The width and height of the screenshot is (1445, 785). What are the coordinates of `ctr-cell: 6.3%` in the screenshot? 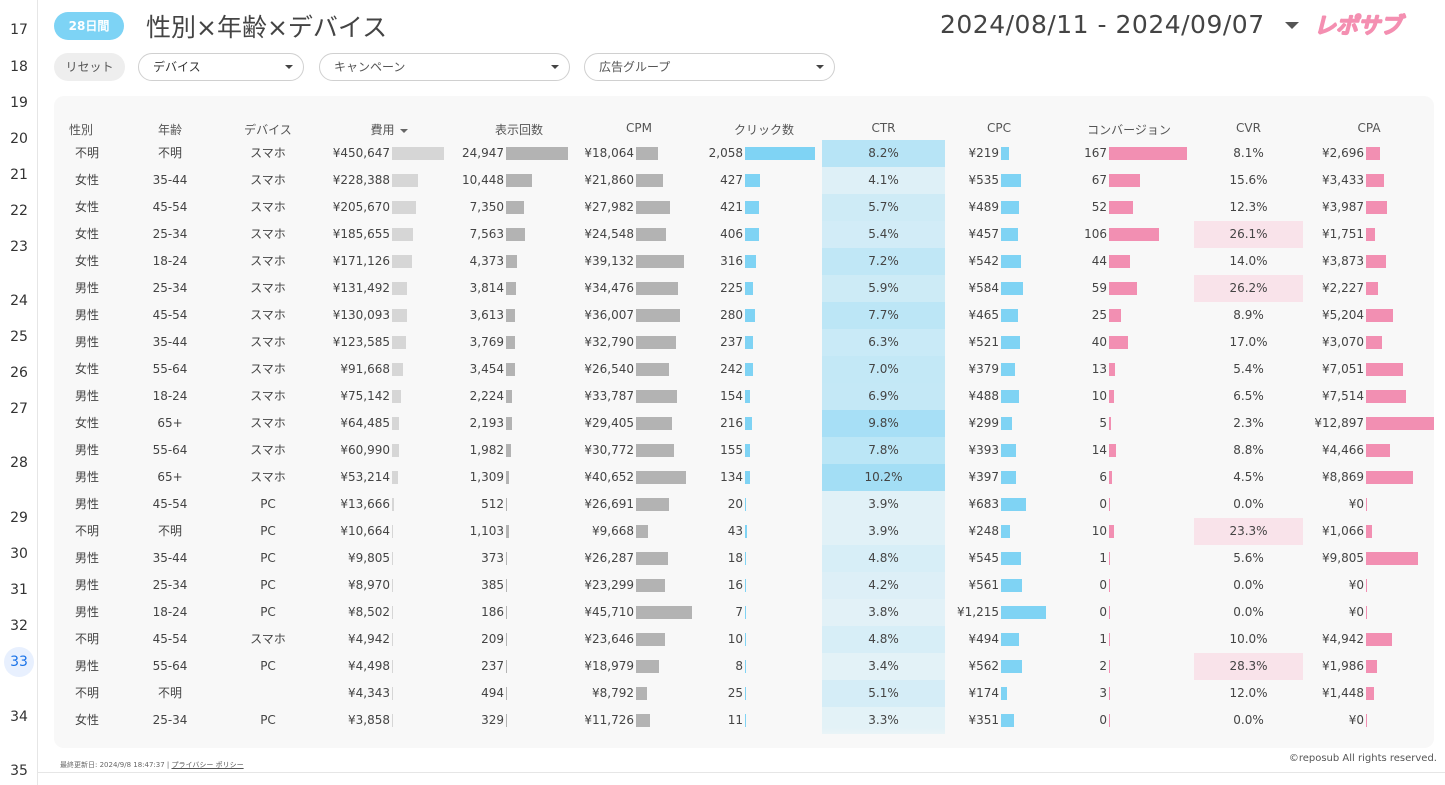 It's located at (883, 342).